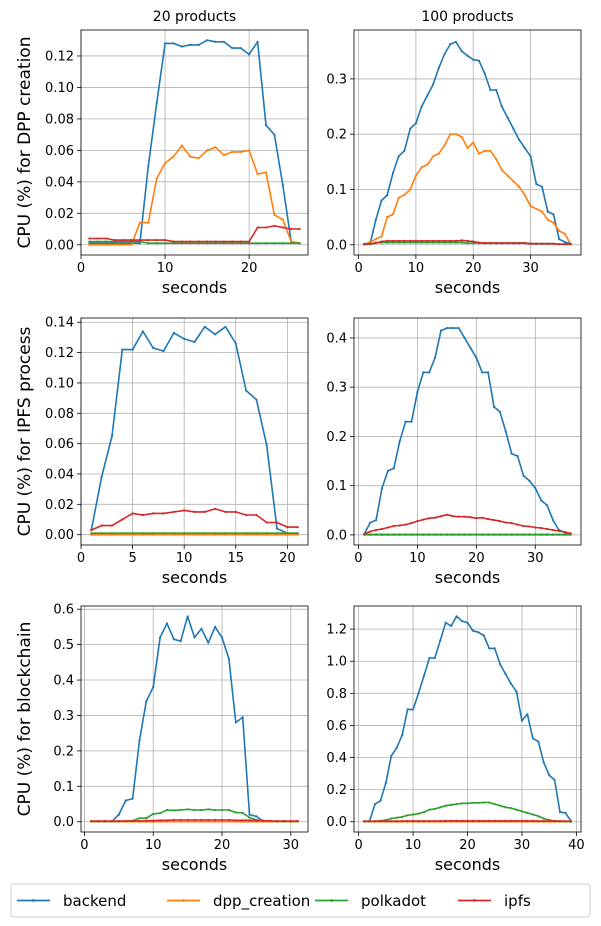  I want to click on y-tick-label: 0.2, so click(336, 437).